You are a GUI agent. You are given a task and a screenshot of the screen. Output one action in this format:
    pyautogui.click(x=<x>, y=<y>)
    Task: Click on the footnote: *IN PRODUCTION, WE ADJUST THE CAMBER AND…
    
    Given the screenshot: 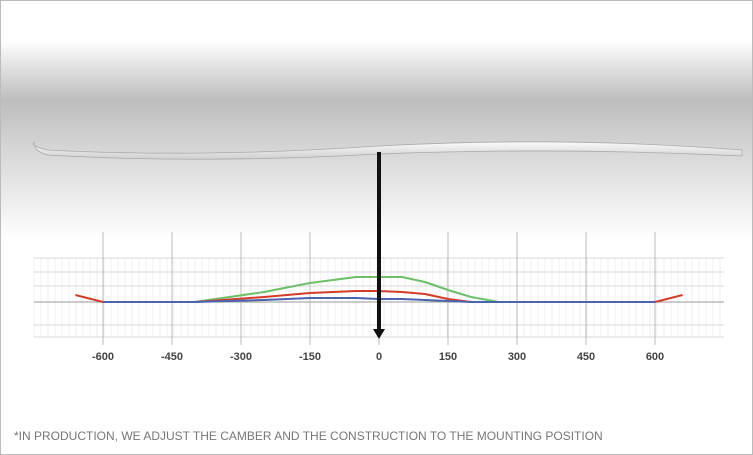 What is the action you would take?
    pyautogui.click(x=308, y=436)
    